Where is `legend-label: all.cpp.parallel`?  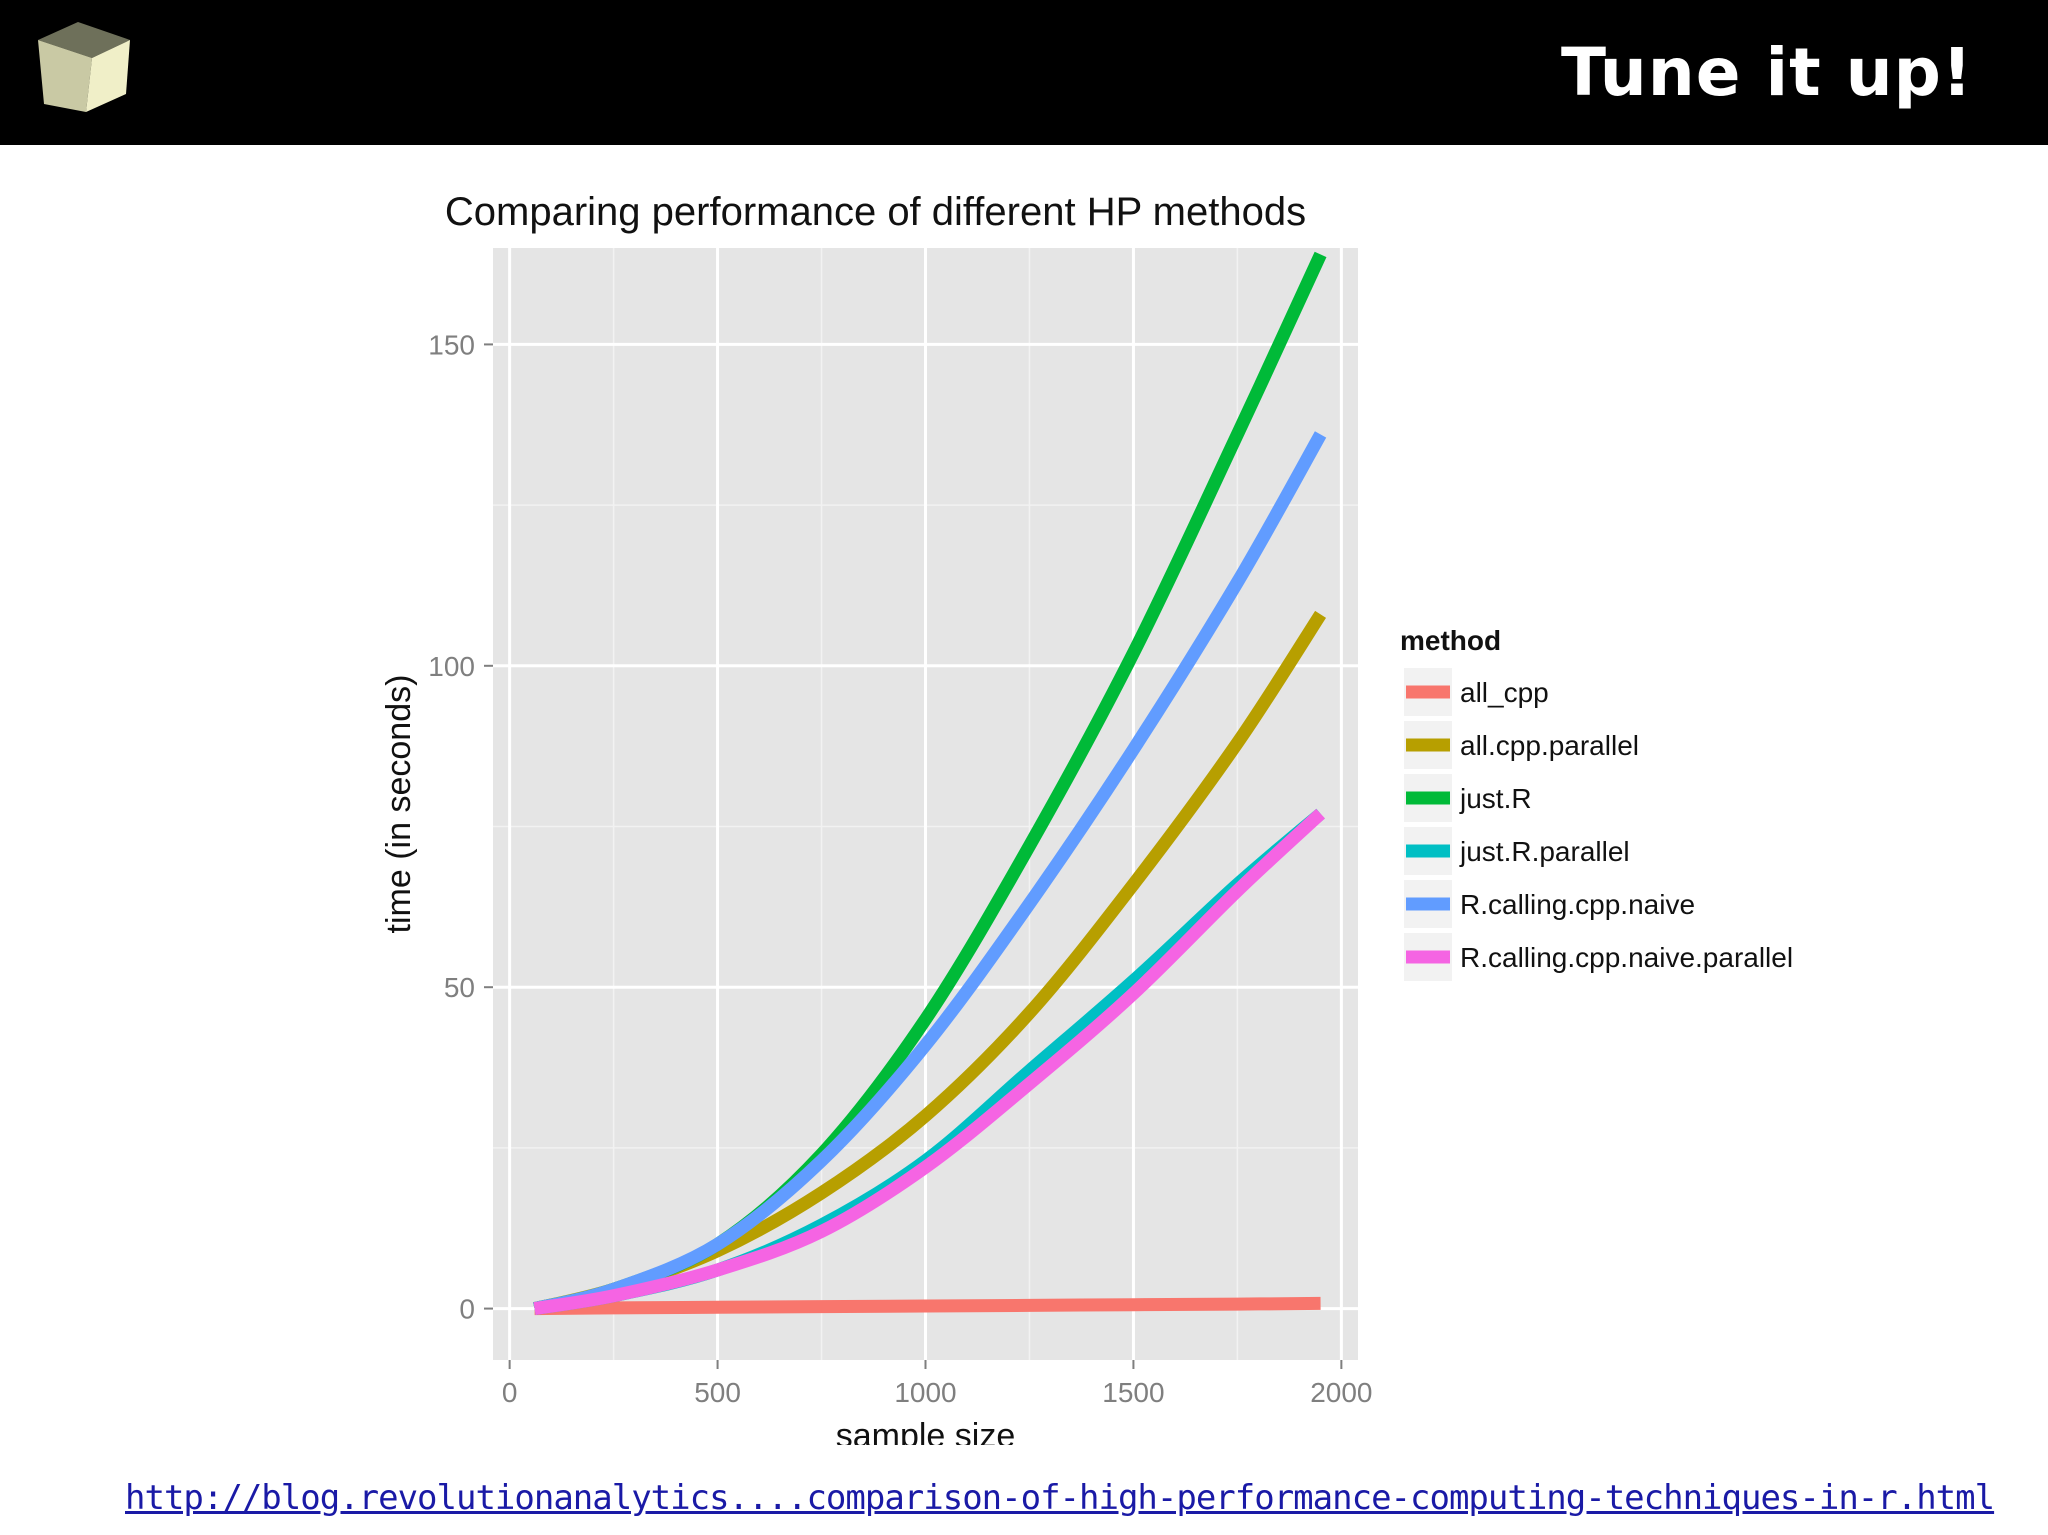
legend-label: all.cpp.parallel is located at coordinates (1549, 745).